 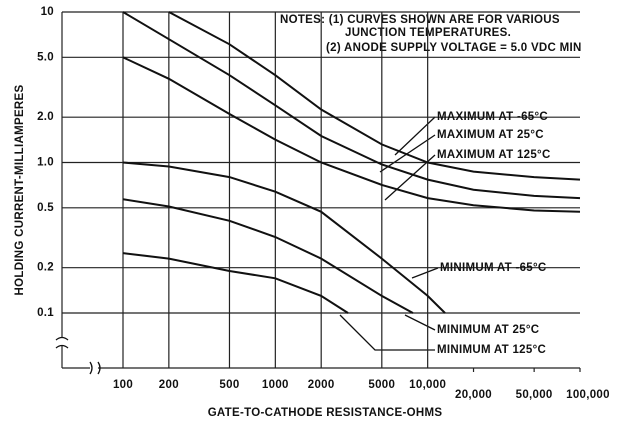 What do you see at coordinates (169, 385) in the screenshot?
I see `x-tick-label: 200` at bounding box center [169, 385].